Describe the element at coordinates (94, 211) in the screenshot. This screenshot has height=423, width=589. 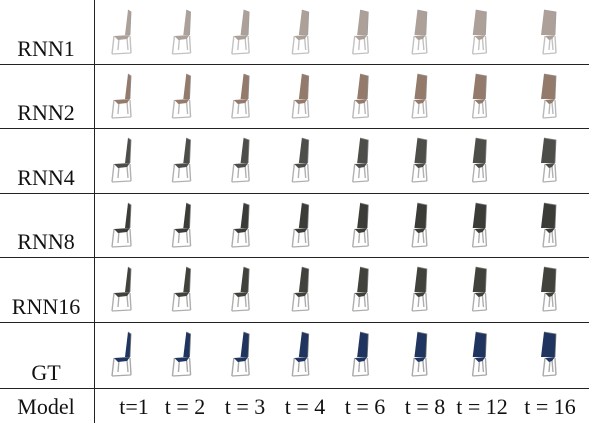
I see `column-divider` at that location.